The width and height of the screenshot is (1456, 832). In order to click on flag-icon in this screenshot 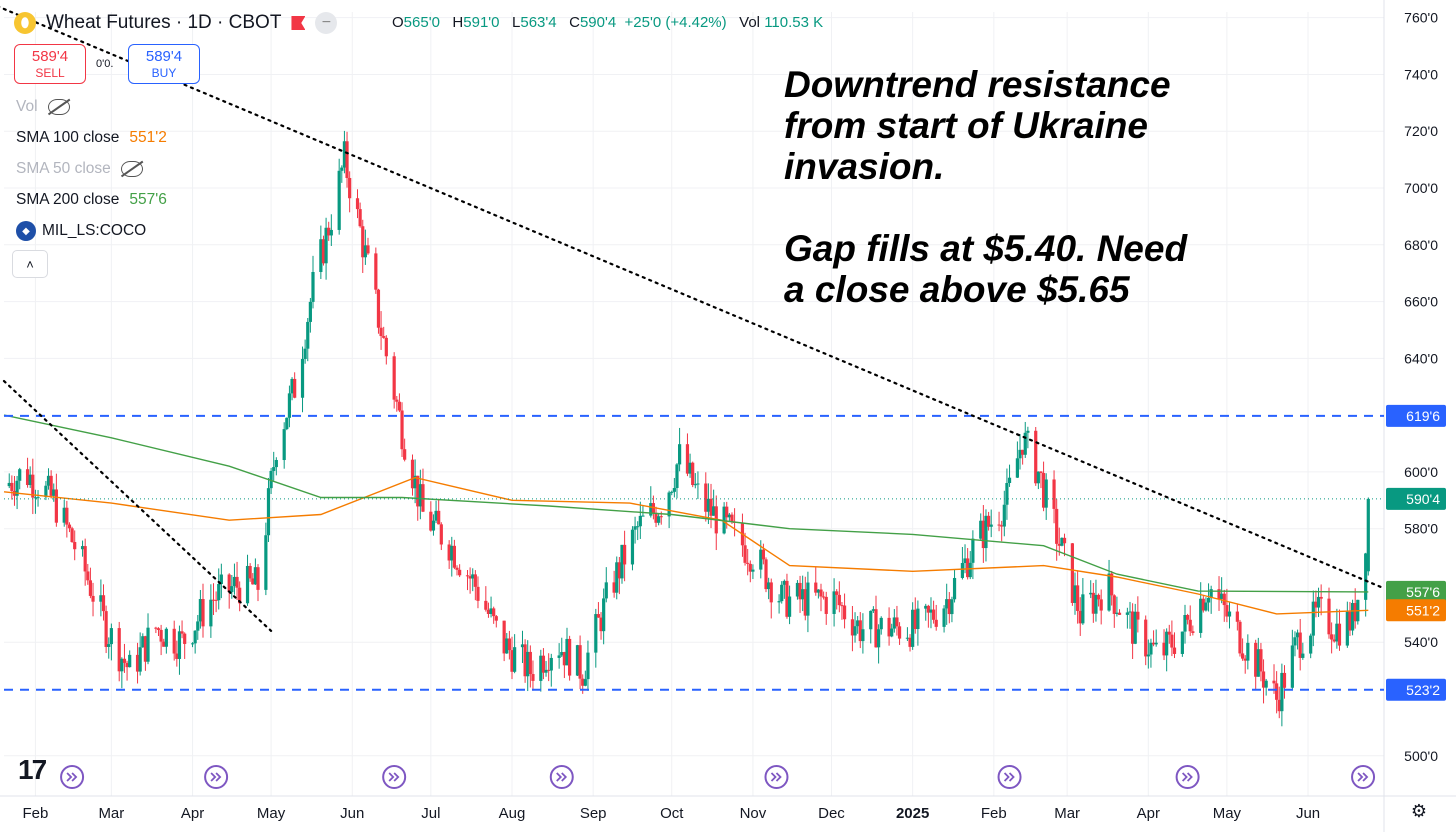, I will do `click(298, 23)`.